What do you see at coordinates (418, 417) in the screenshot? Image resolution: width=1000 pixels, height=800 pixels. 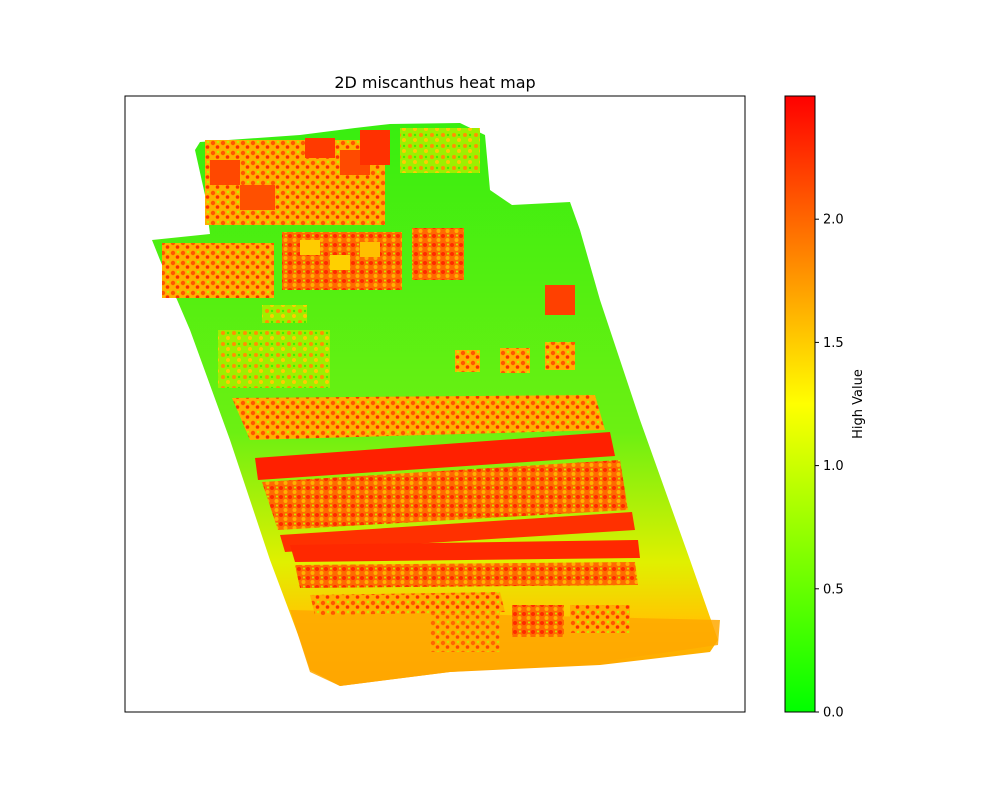 I see `band-area-upper` at bounding box center [418, 417].